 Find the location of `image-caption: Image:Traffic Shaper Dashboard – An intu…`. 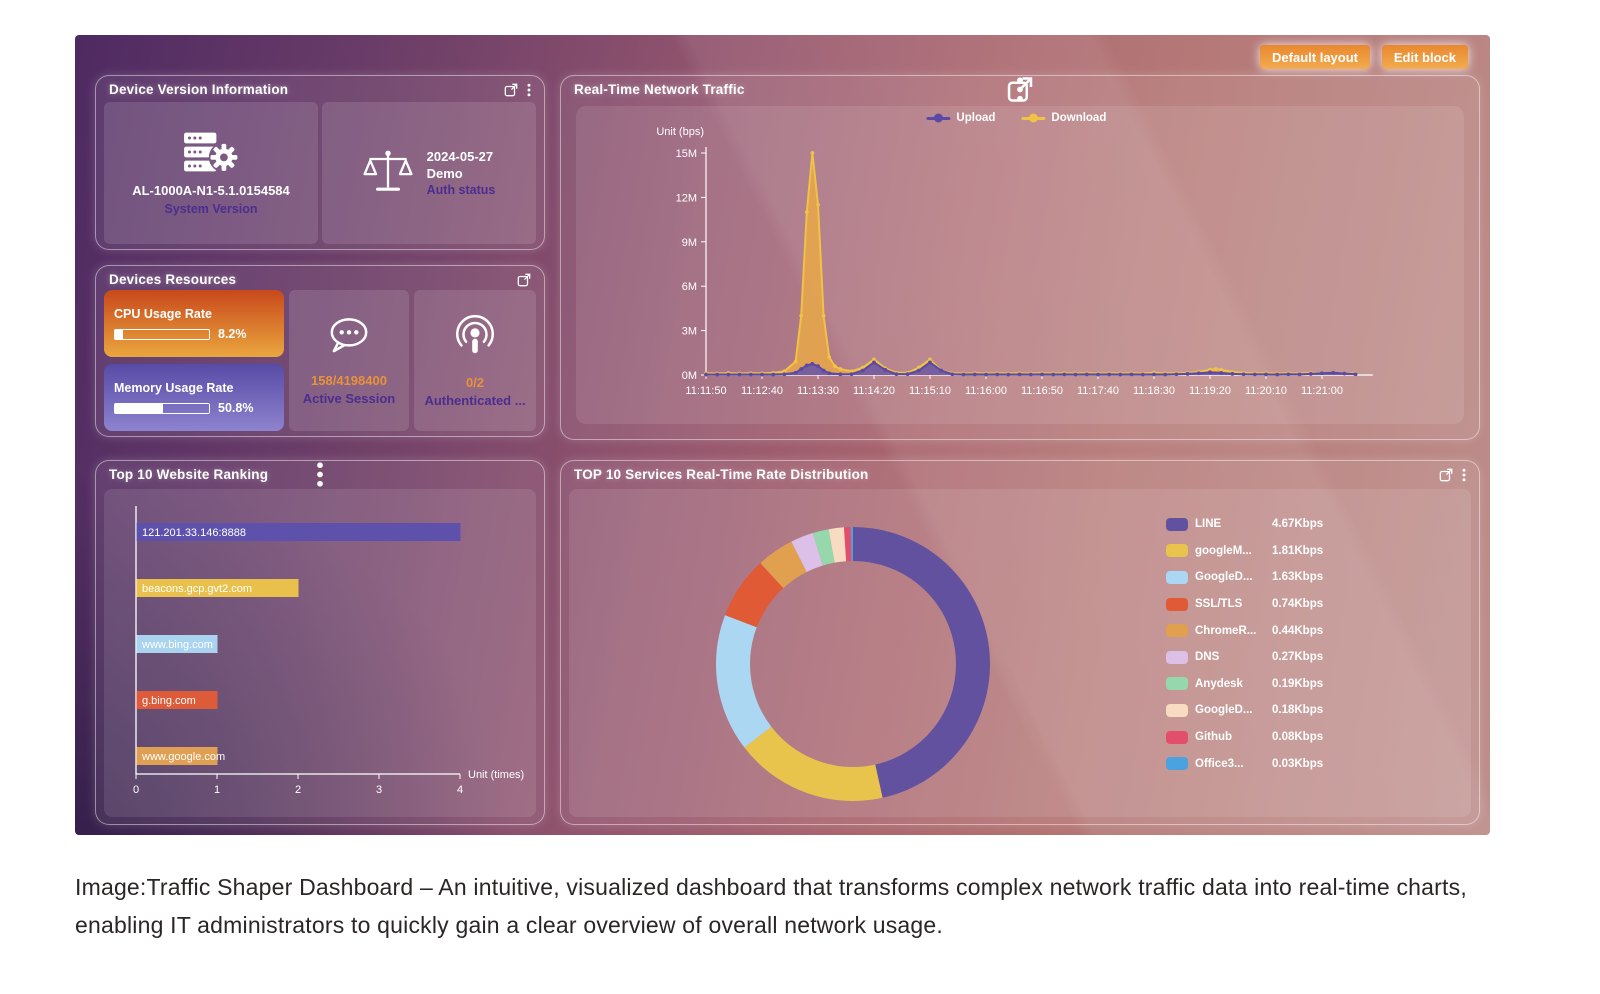

image-caption: Image:Traffic Shaper Dashboard – An intu… is located at coordinates (771, 906).